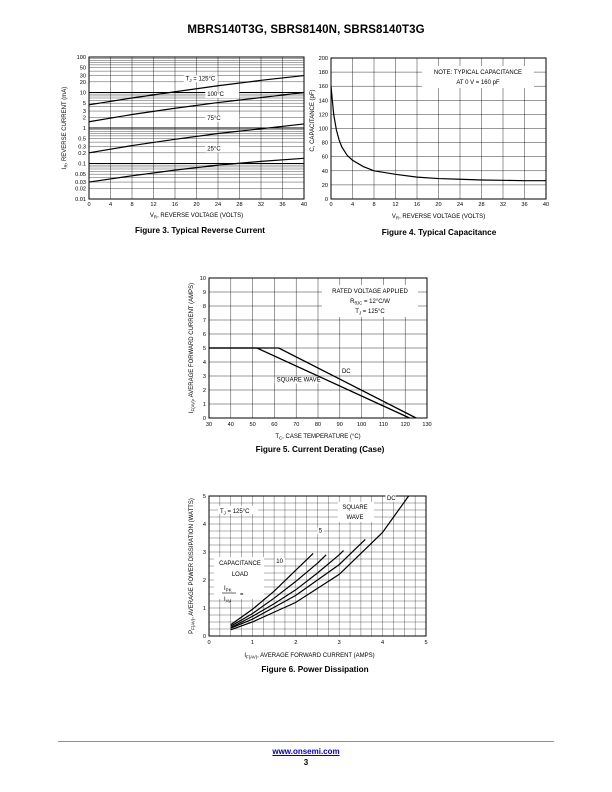 This screenshot has height=792, width=612. I want to click on x-tick-label: 70, so click(296, 425).